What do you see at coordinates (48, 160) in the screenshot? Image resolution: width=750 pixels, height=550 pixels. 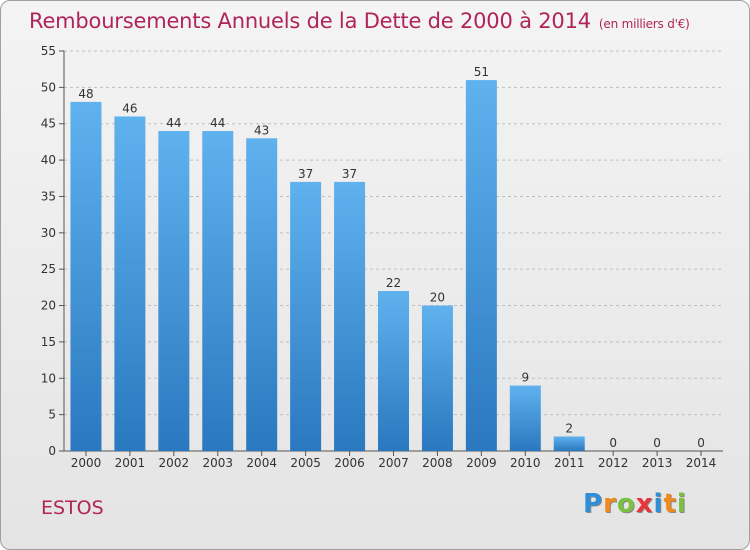 I see `y-tick-label: 40` at bounding box center [48, 160].